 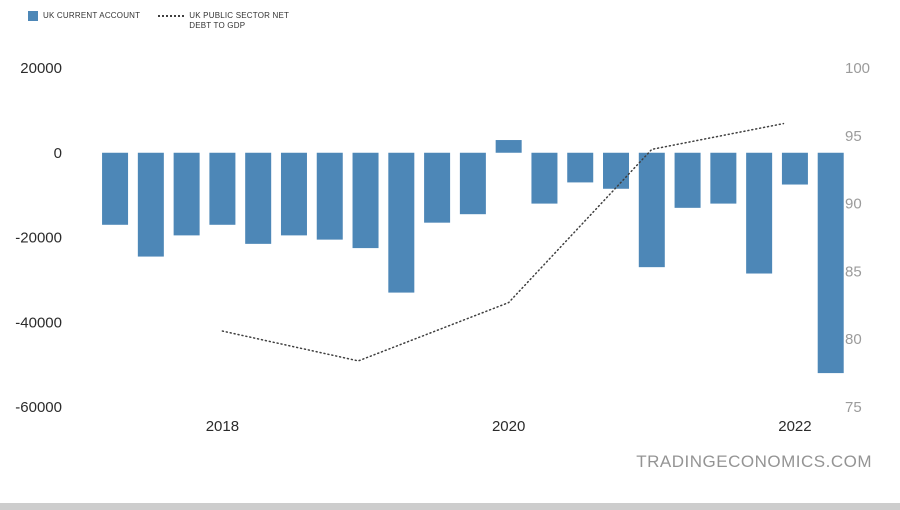 I want to click on bar-2022-Q1, so click(x=794, y=168).